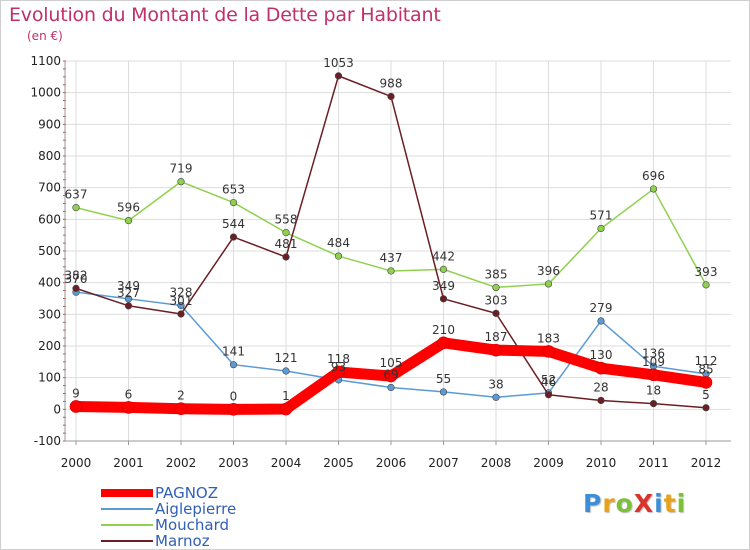 The height and width of the screenshot is (550, 750). Describe the element at coordinates (127, 525) in the screenshot. I see `legend-swatch-mouchard` at that location.